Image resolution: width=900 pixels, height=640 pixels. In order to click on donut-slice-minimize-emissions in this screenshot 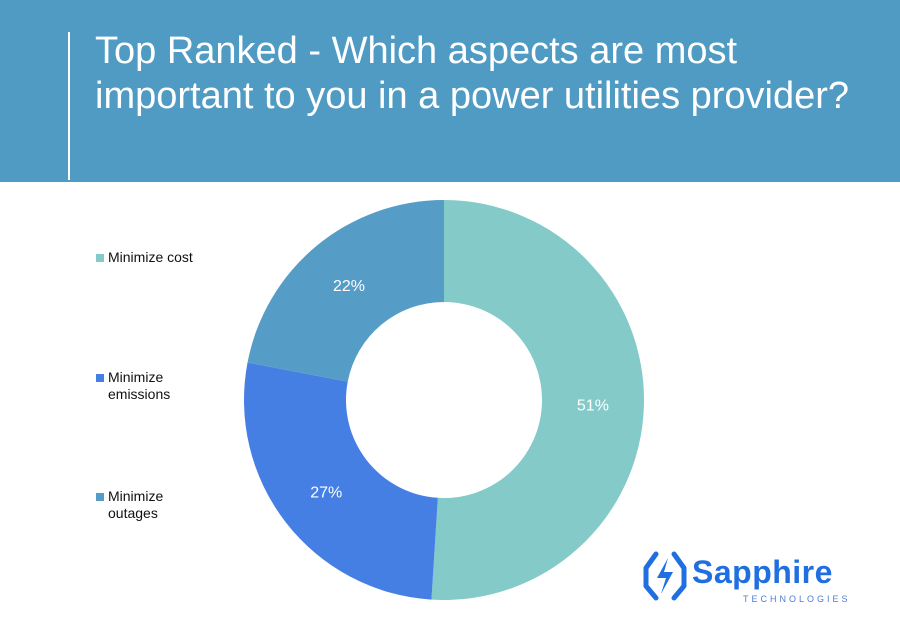, I will do `click(340, 481)`.